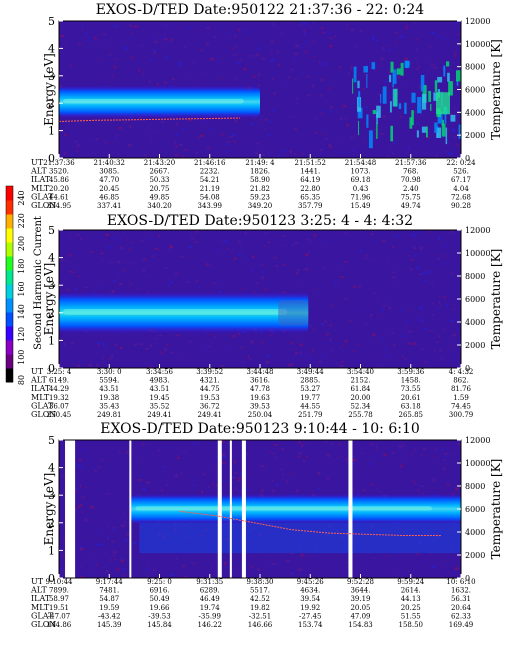  I want to click on orbit-cell: 250.04, so click(260, 415).